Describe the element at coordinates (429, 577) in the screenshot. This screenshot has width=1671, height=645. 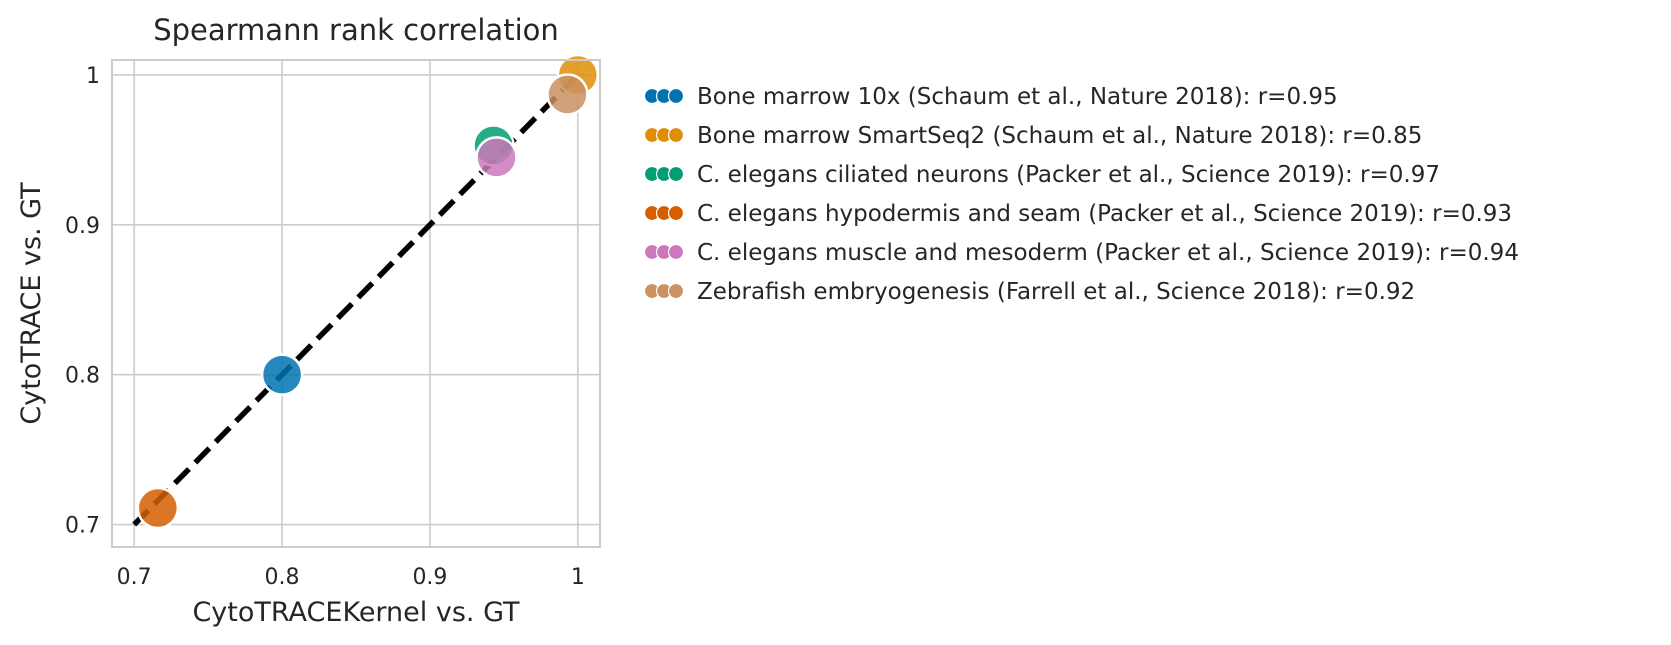
I see `x-tick-label: 0.9` at that location.